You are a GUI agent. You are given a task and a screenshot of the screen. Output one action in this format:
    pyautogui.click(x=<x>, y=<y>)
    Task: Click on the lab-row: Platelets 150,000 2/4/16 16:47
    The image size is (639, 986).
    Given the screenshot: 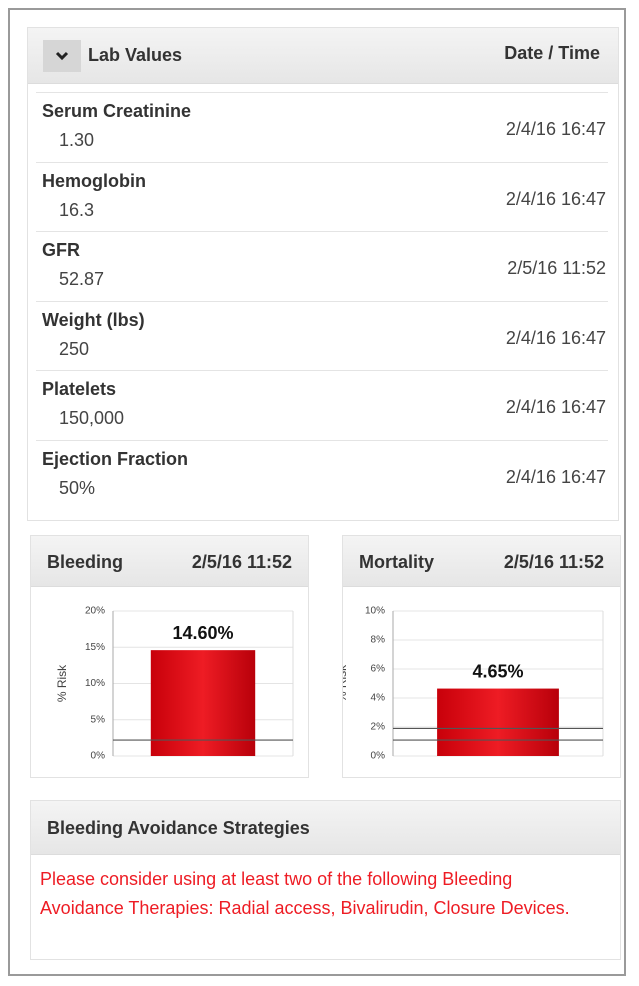 What is the action you would take?
    pyautogui.click(x=322, y=405)
    